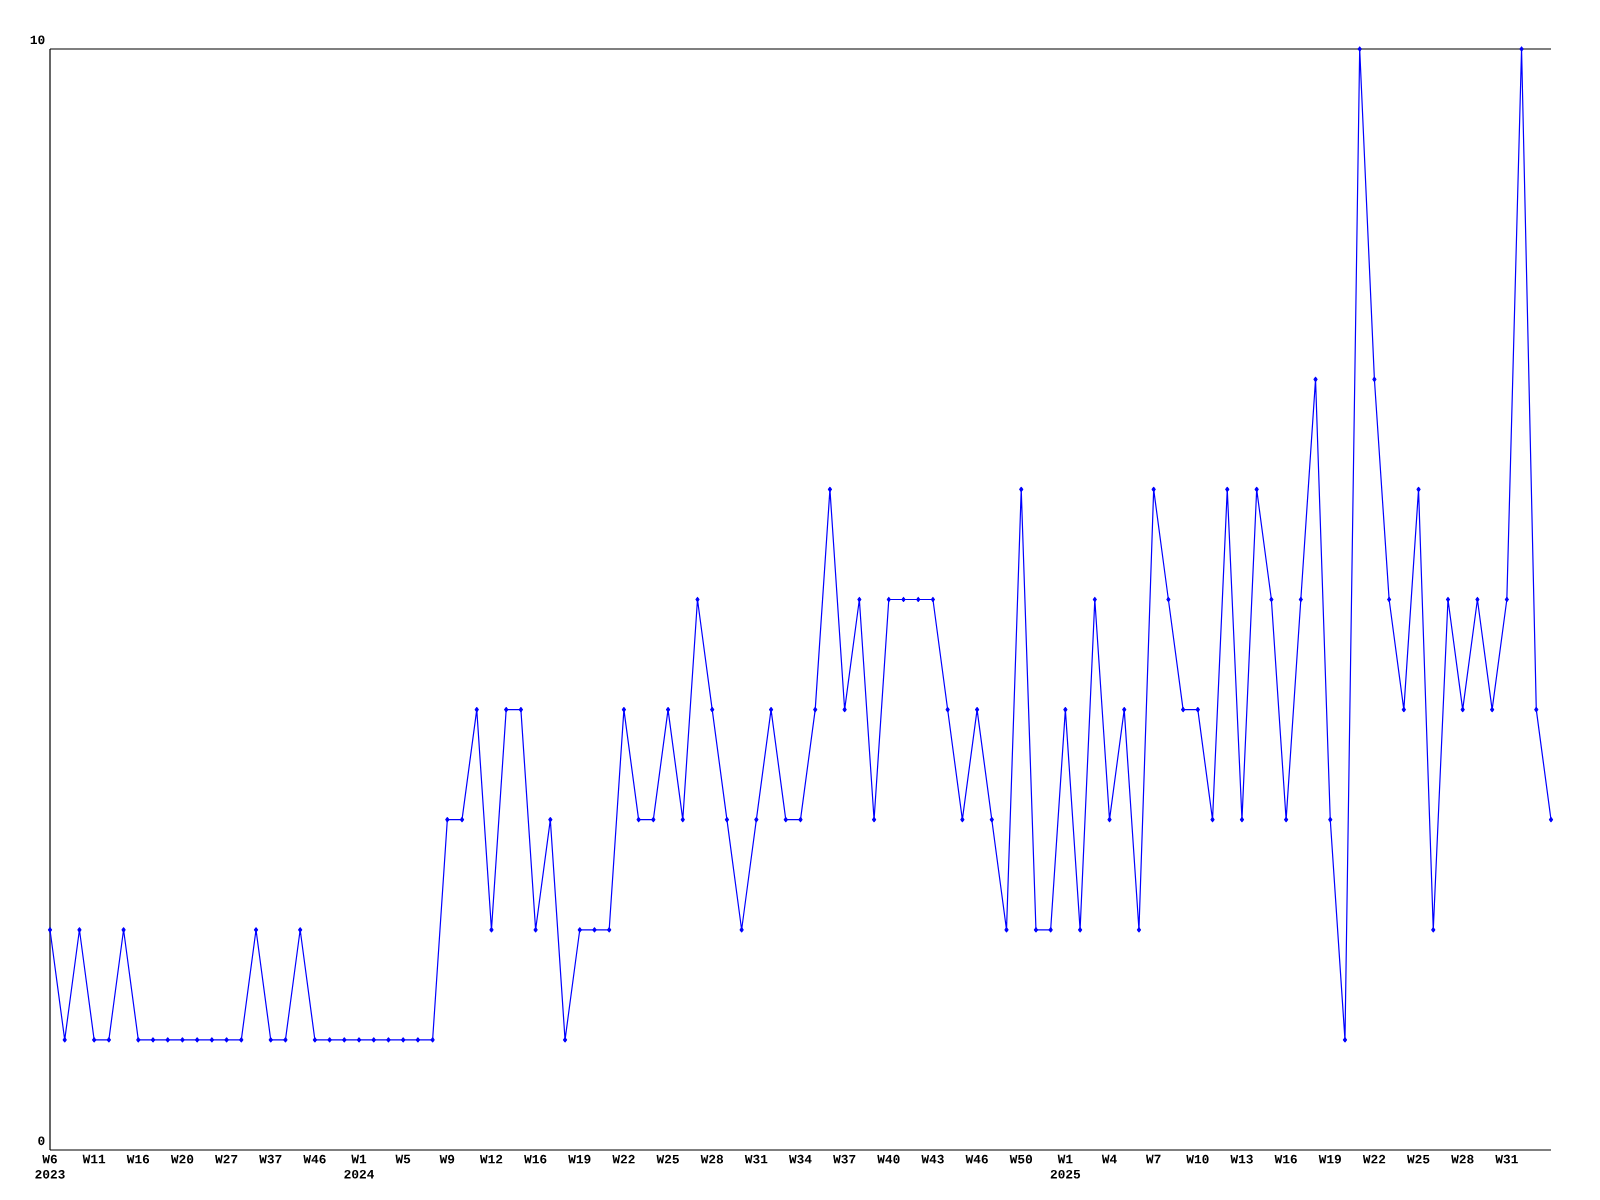 The image size is (1600, 1200). I want to click on x-tick-label: W1 2025, so click(1065, 1166).